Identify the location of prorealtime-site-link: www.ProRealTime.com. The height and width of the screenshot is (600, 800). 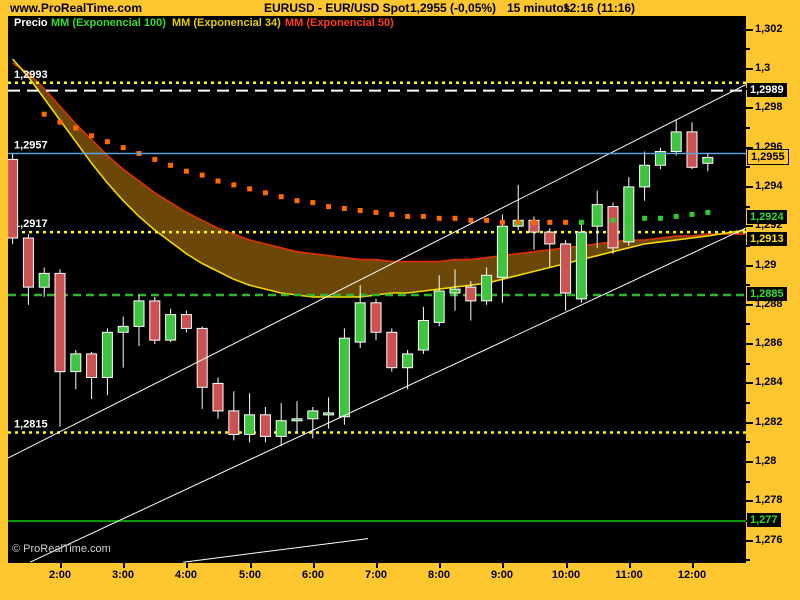
(76, 8).